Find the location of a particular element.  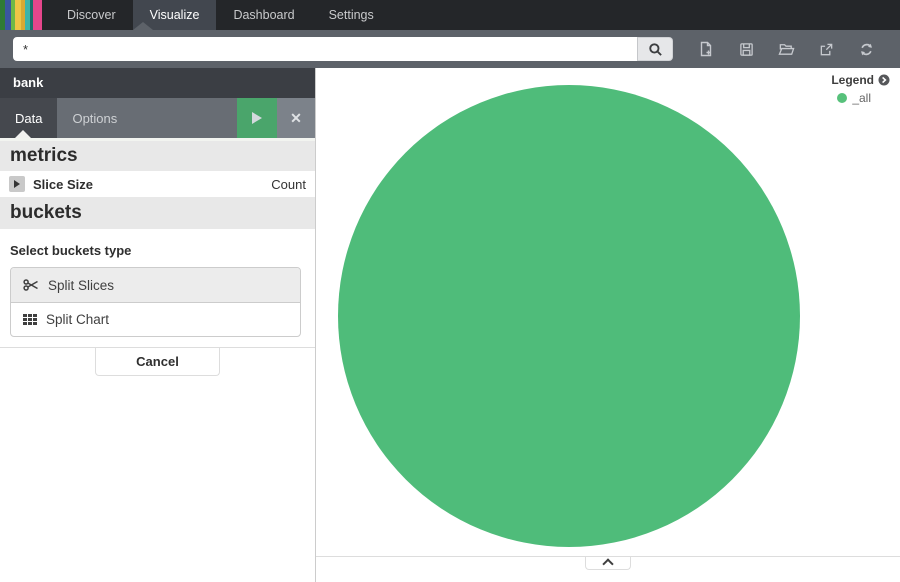

select-buckets-type-label: Select buckets type is located at coordinates (71, 250).